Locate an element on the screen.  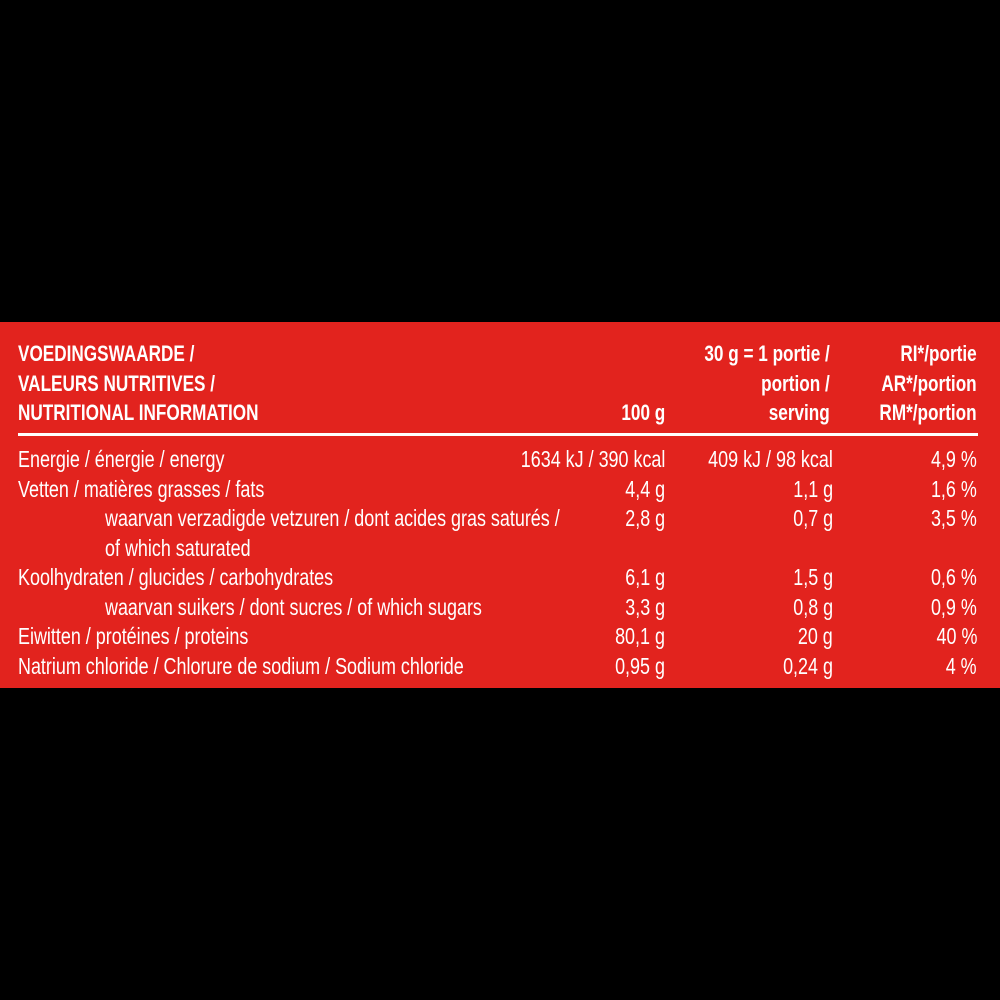
value-ri-percent: 4,9 % is located at coordinates (954, 459).